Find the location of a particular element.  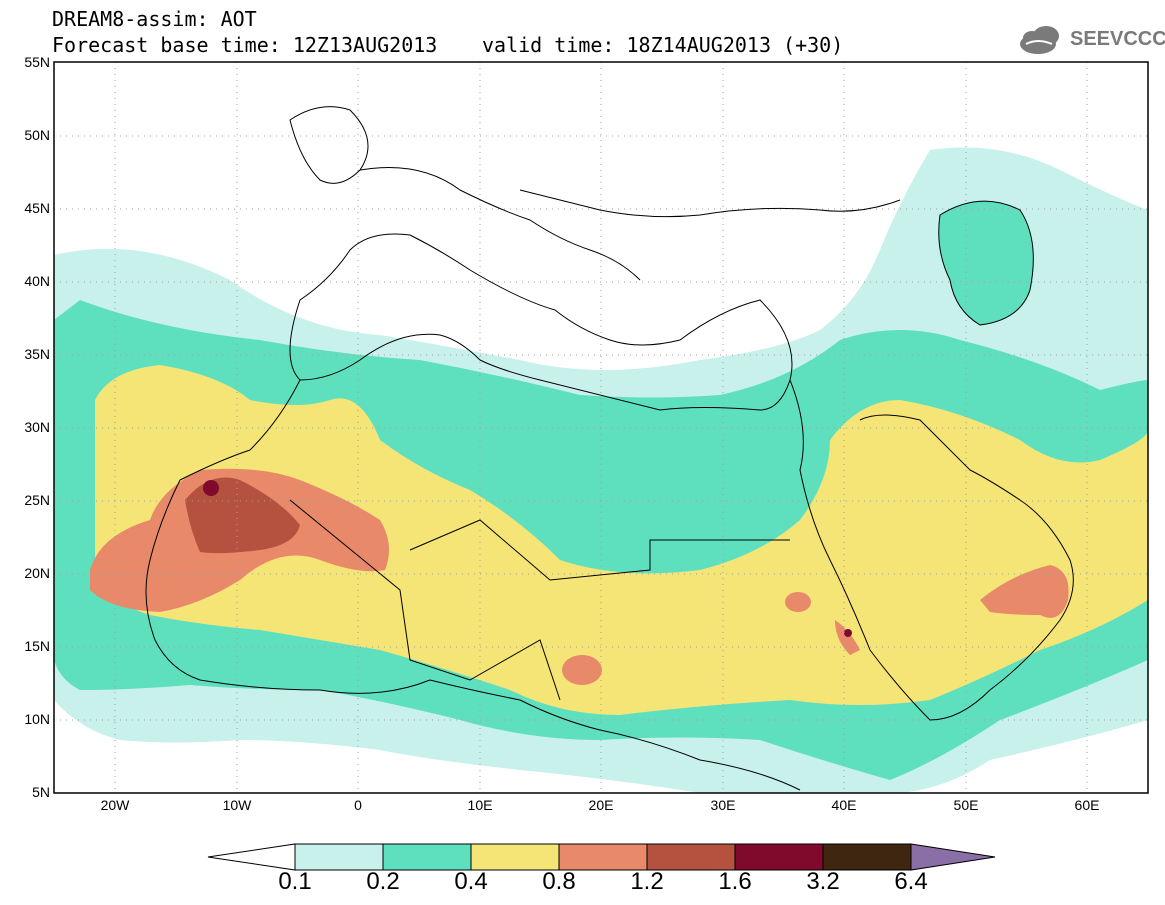

colorbar-label: 1.2 is located at coordinates (647, 881).